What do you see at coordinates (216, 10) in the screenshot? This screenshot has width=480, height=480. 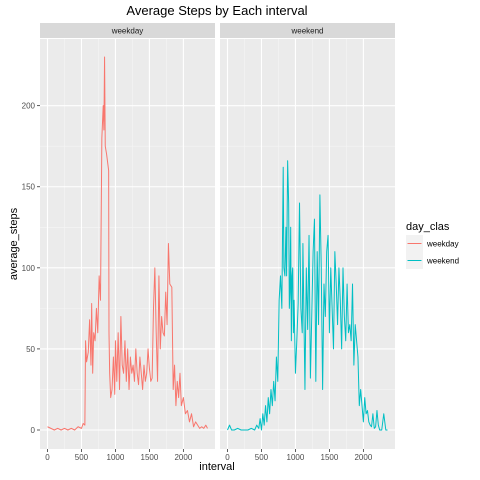 I see `chart-title: Average Steps by Each interval` at bounding box center [216, 10].